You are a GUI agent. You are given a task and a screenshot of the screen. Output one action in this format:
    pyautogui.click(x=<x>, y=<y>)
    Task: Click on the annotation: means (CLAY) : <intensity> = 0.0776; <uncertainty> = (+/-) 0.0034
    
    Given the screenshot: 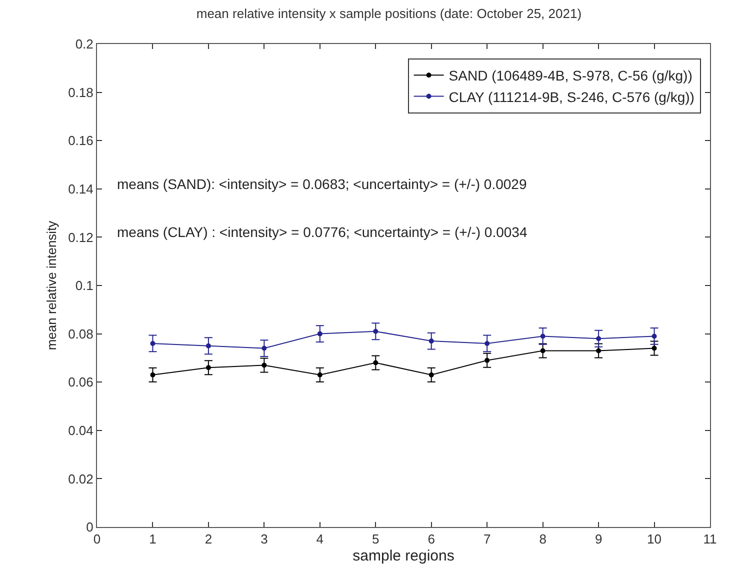 What is the action you would take?
    pyautogui.click(x=322, y=232)
    